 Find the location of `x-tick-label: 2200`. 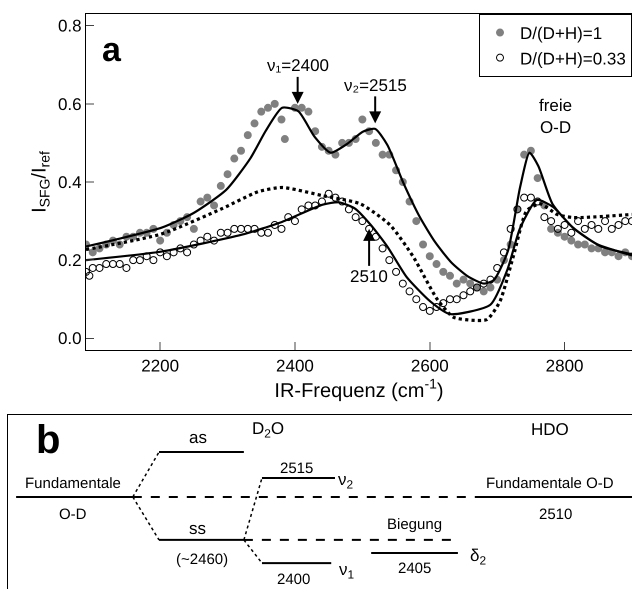

x-tick-label: 2200 is located at coordinates (160, 366).